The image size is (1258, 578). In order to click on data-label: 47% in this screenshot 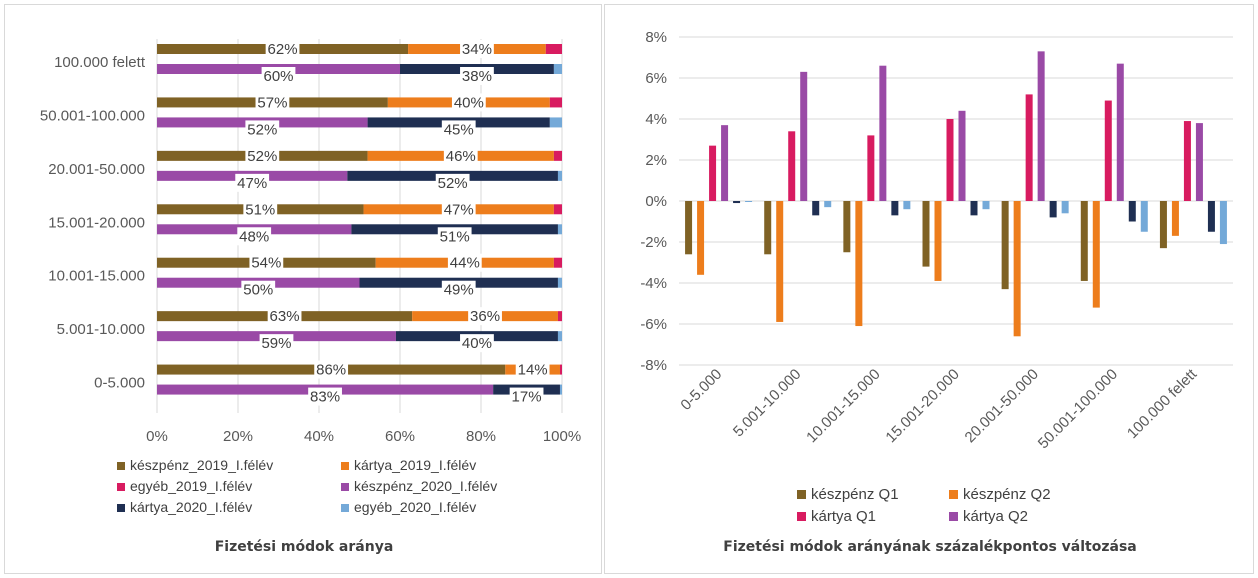, I will do `click(459, 209)`.